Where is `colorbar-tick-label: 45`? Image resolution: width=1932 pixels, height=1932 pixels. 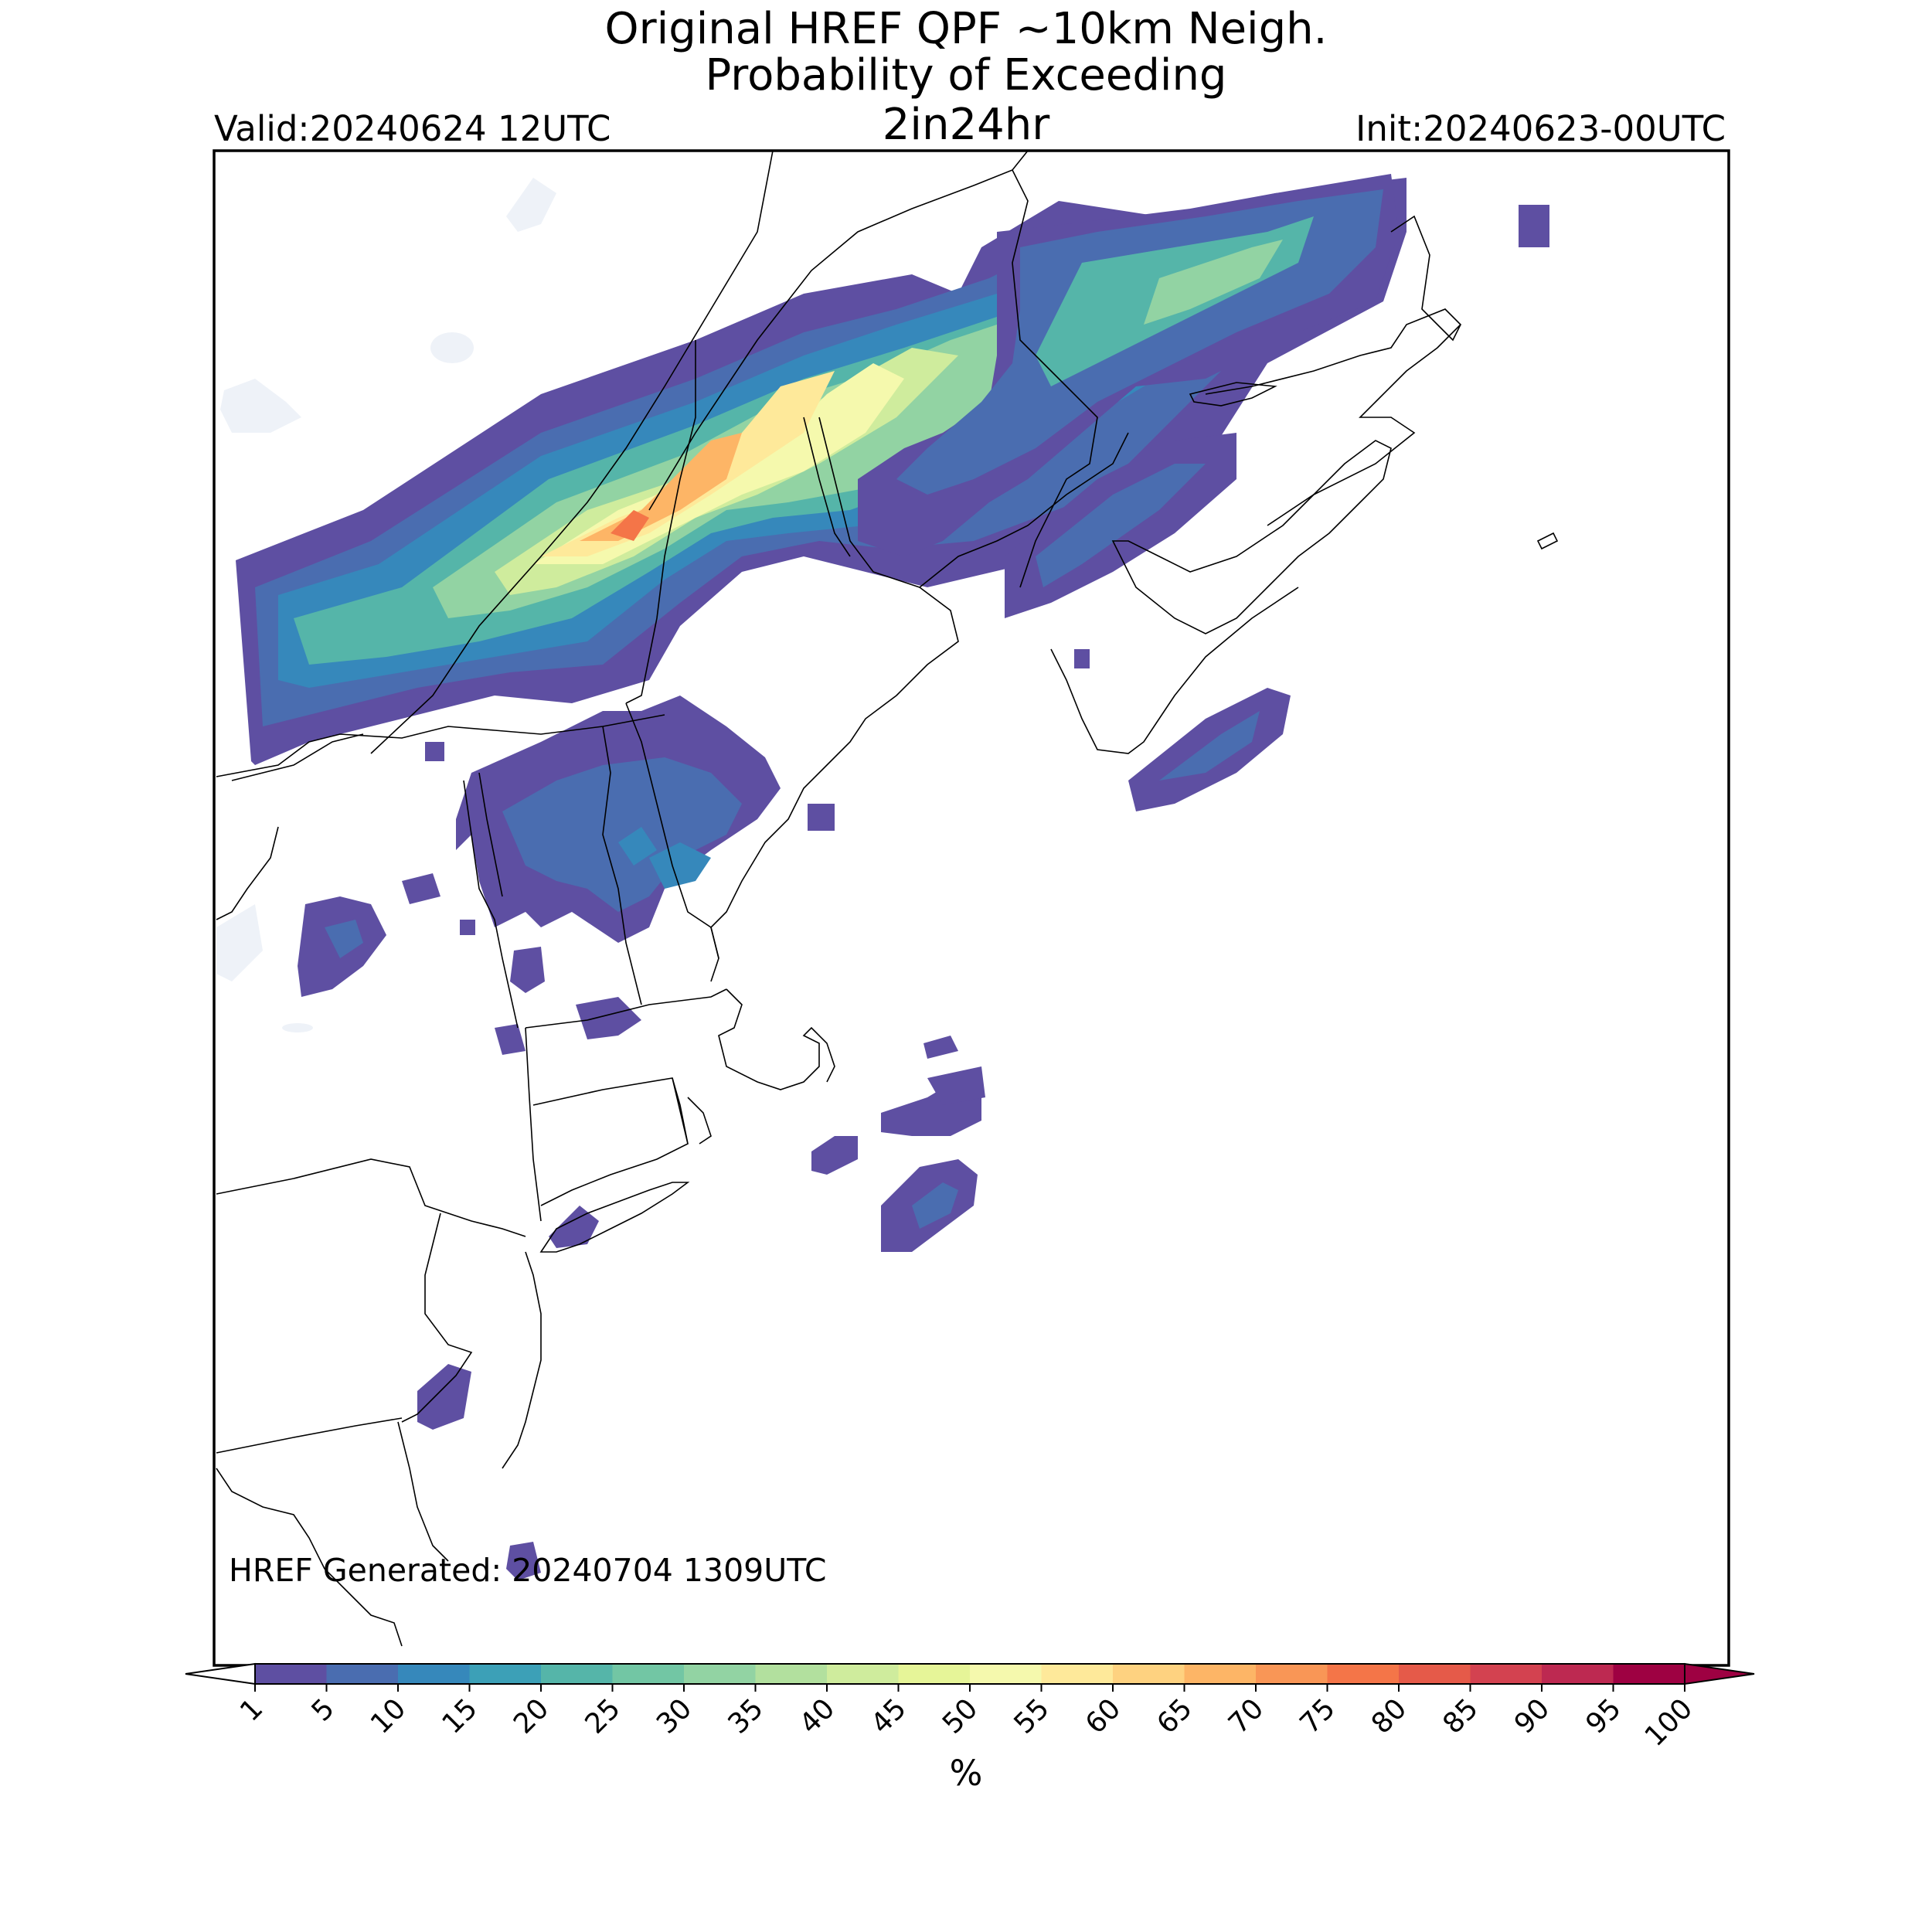
colorbar-tick-label: 45 is located at coordinates (889, 1716).